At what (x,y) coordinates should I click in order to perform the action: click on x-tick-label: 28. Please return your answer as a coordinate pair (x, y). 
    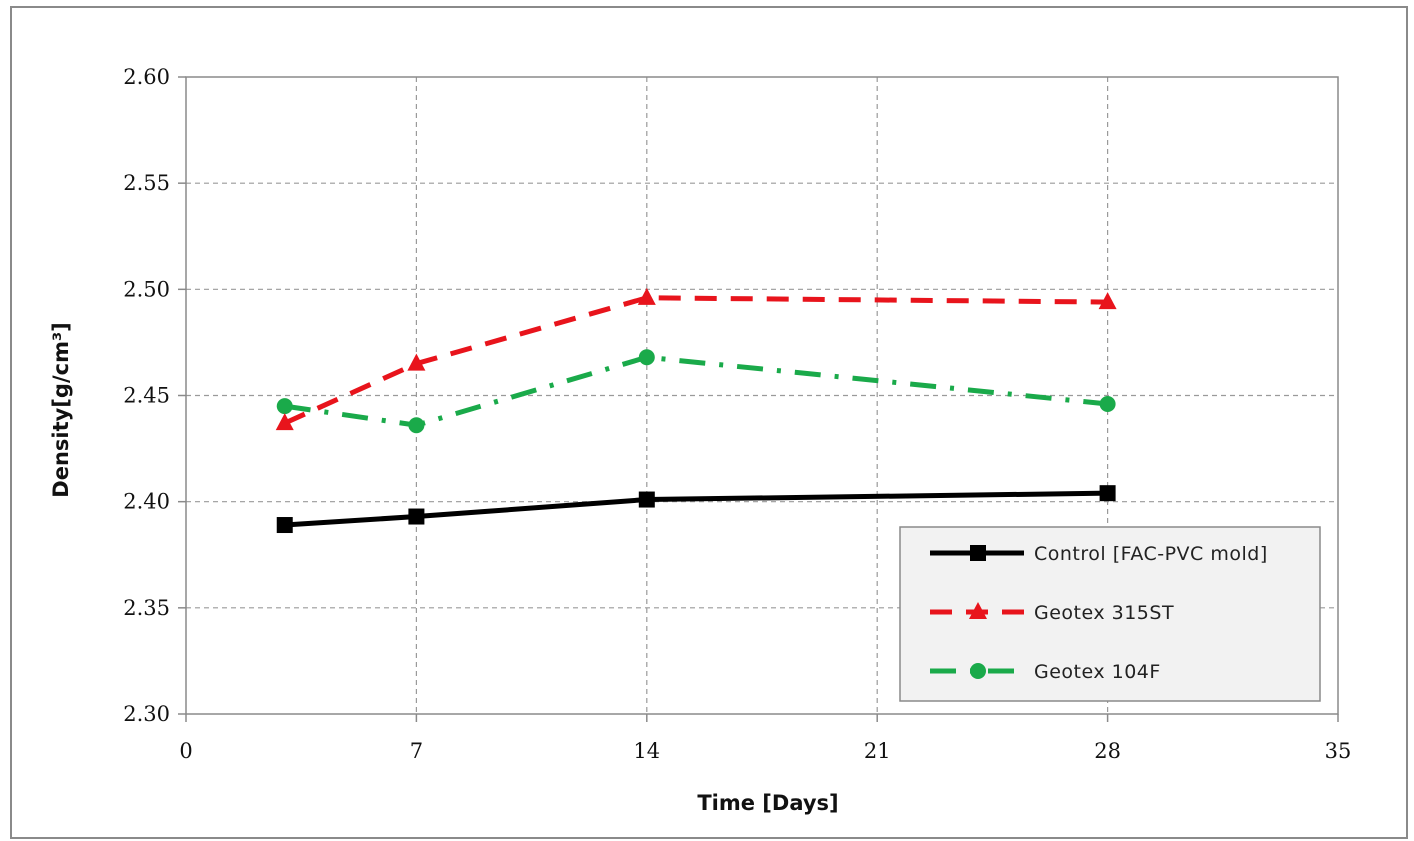
    Looking at the image, I should click on (1107, 751).